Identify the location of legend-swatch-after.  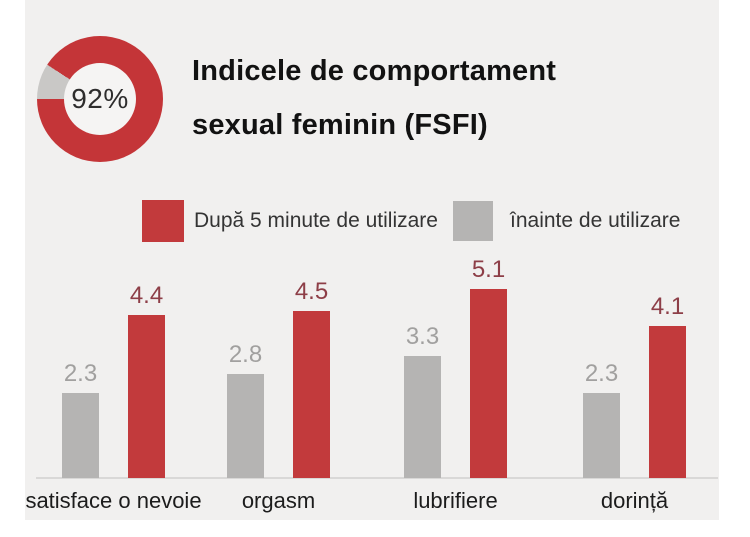
(163, 221).